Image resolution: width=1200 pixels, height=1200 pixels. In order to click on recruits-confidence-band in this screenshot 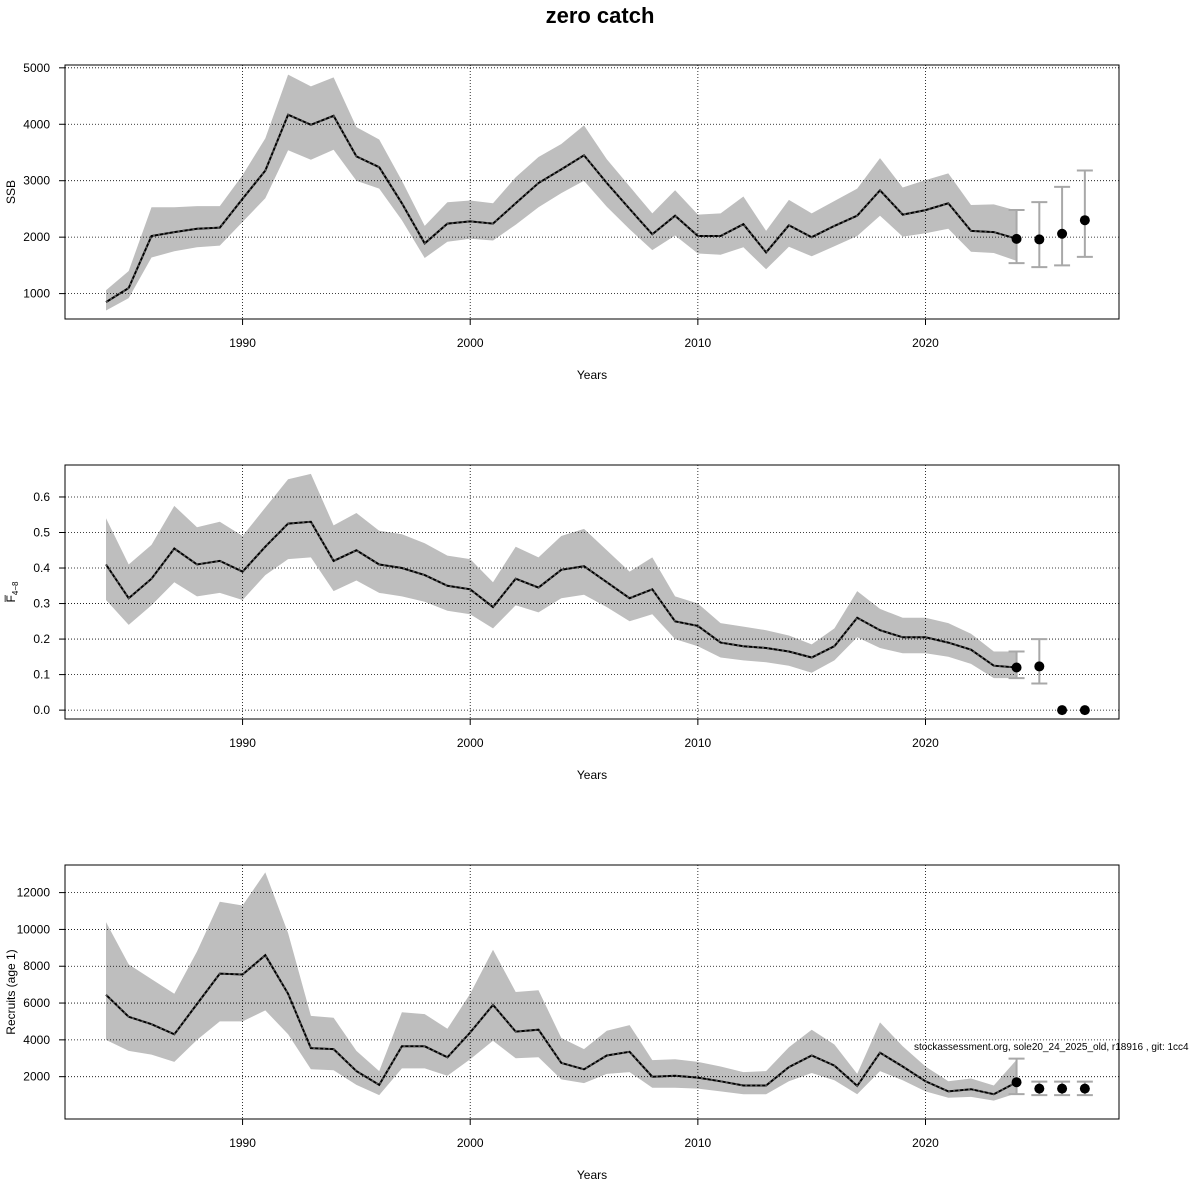, I will do `click(561, 986)`.